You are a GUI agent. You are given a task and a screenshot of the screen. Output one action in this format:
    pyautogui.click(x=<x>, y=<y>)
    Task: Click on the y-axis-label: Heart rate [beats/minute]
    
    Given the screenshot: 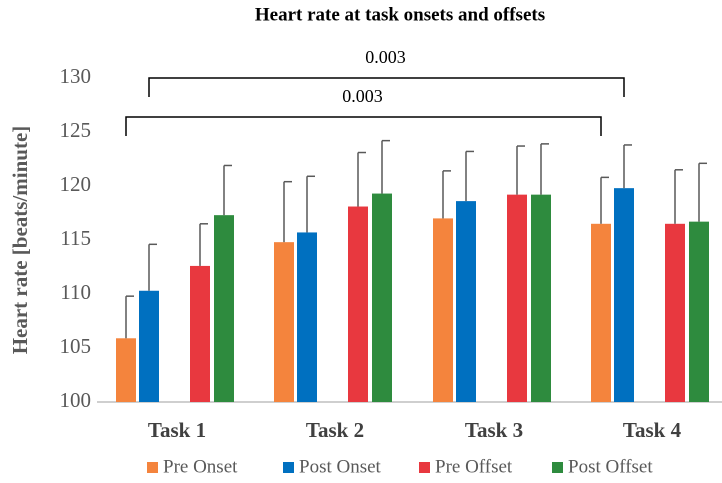 What is the action you would take?
    pyautogui.click(x=20, y=240)
    